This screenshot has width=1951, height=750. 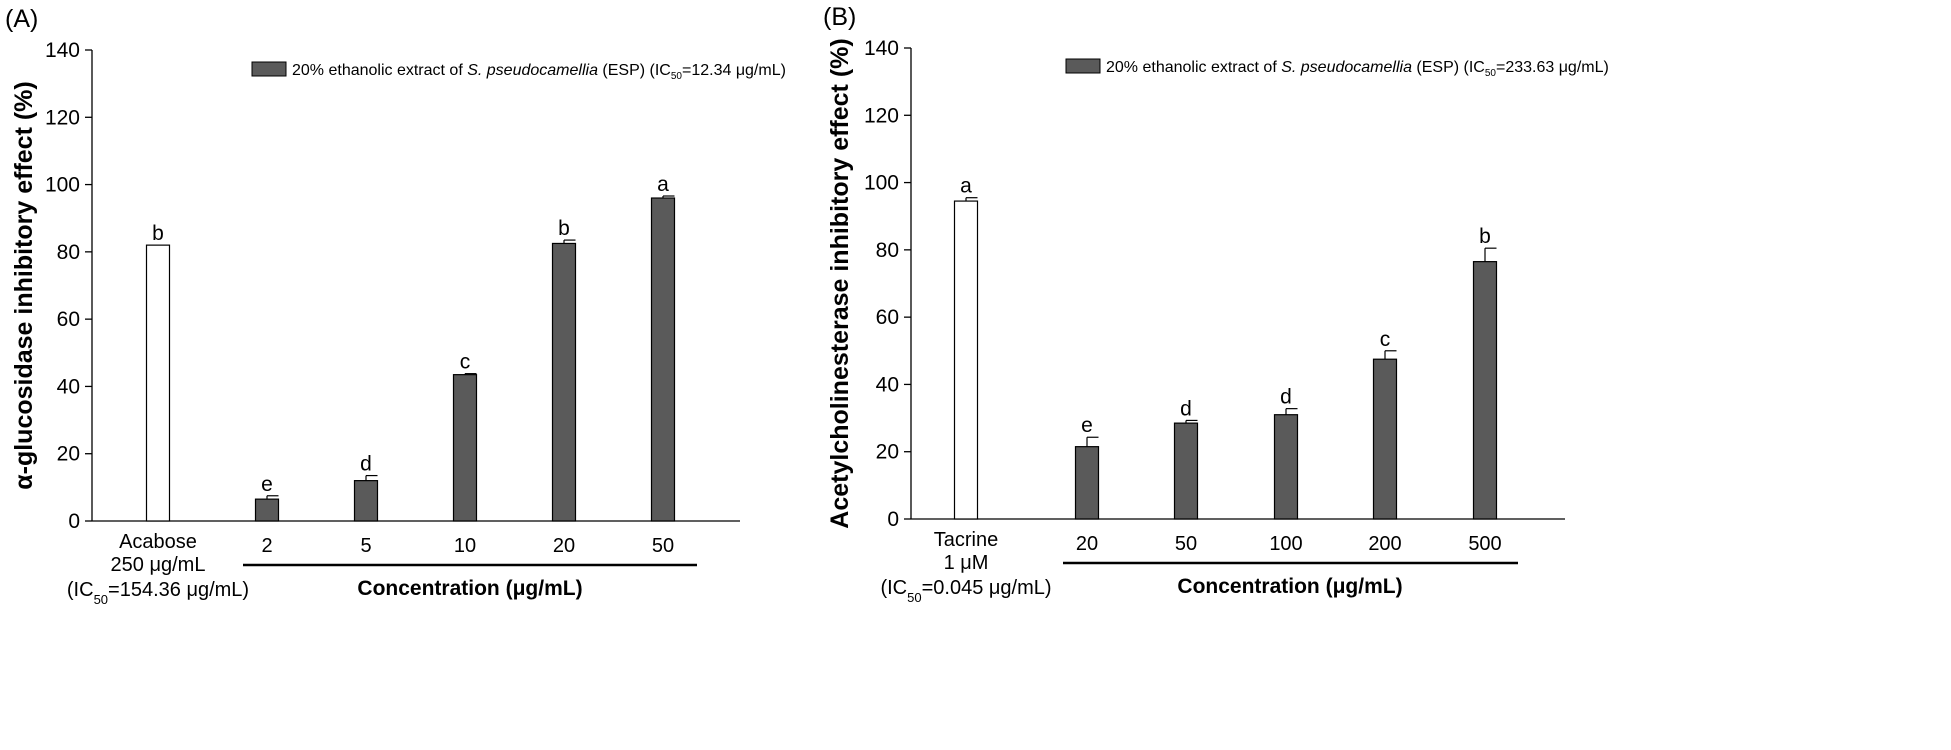 What do you see at coordinates (663, 184) in the screenshot?
I see `extract-significance-letter: a` at bounding box center [663, 184].